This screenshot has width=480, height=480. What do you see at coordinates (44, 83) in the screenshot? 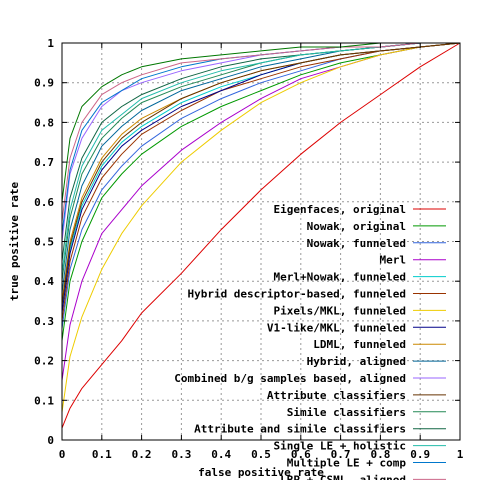
I see `y-tick-label: 0.9` at bounding box center [44, 83].